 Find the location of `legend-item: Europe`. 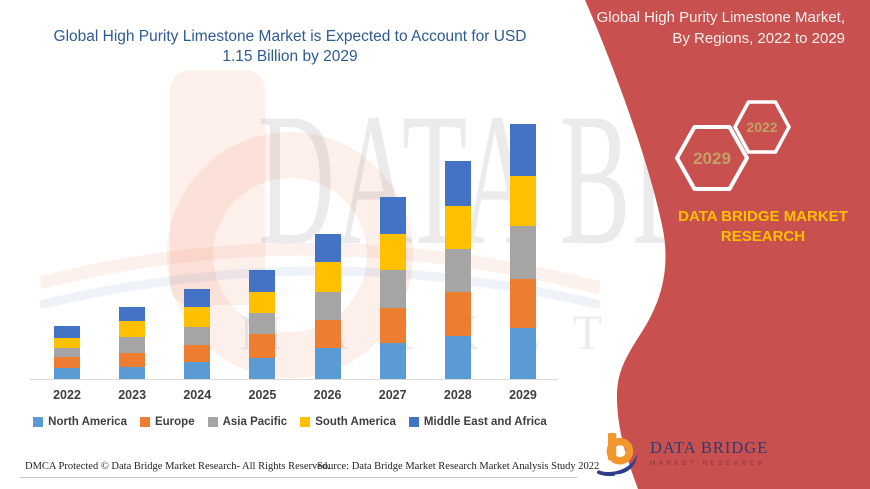

legend-item: Europe is located at coordinates (167, 422).